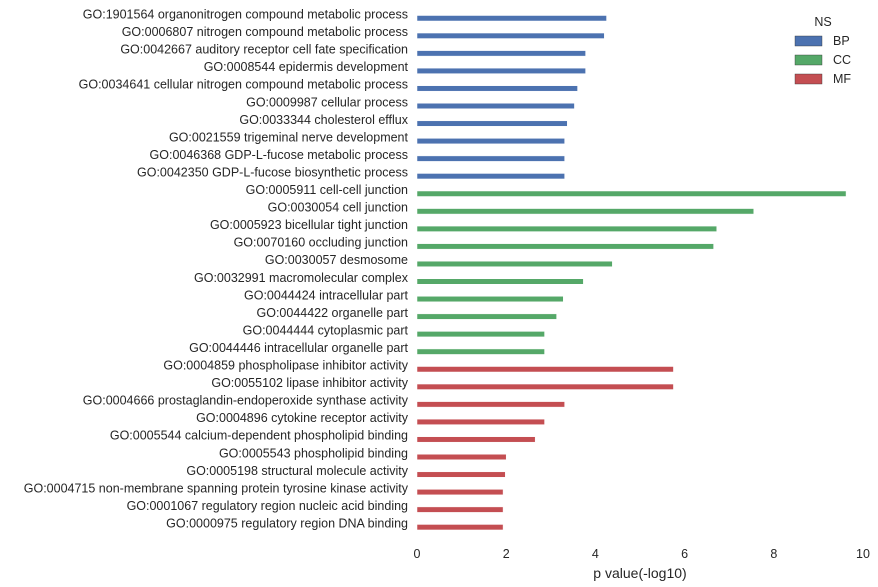 Image resolution: width=878 pixels, height=587 pixels. I want to click on x-tick-label: 4, so click(595, 554).